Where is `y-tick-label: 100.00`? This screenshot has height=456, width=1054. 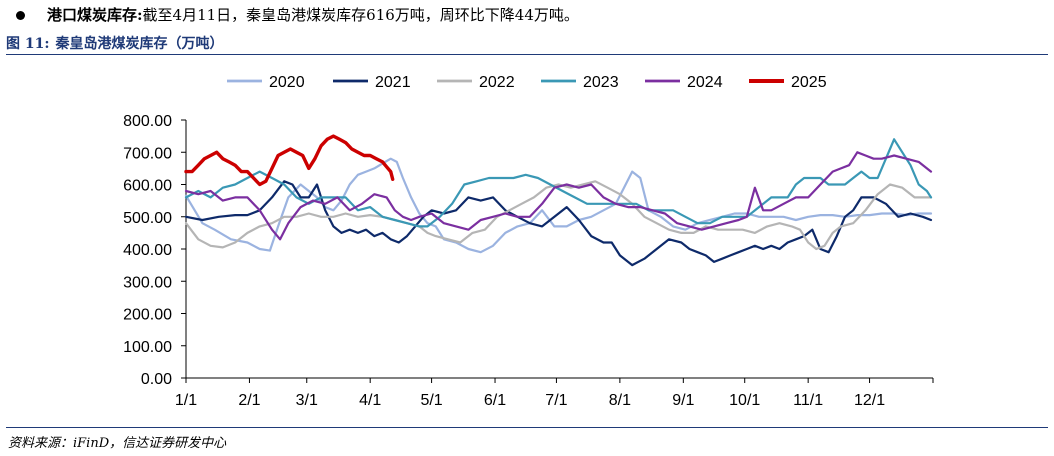
y-tick-label: 100.00 is located at coordinates (147, 347).